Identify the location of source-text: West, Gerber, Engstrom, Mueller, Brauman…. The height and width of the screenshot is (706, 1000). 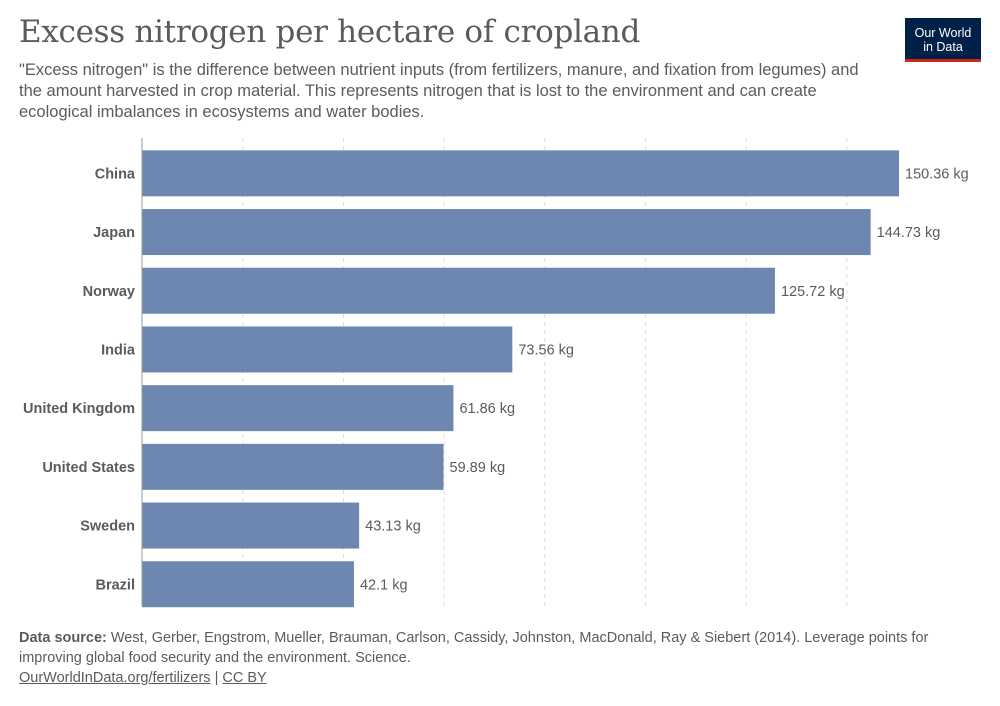
(474, 648).